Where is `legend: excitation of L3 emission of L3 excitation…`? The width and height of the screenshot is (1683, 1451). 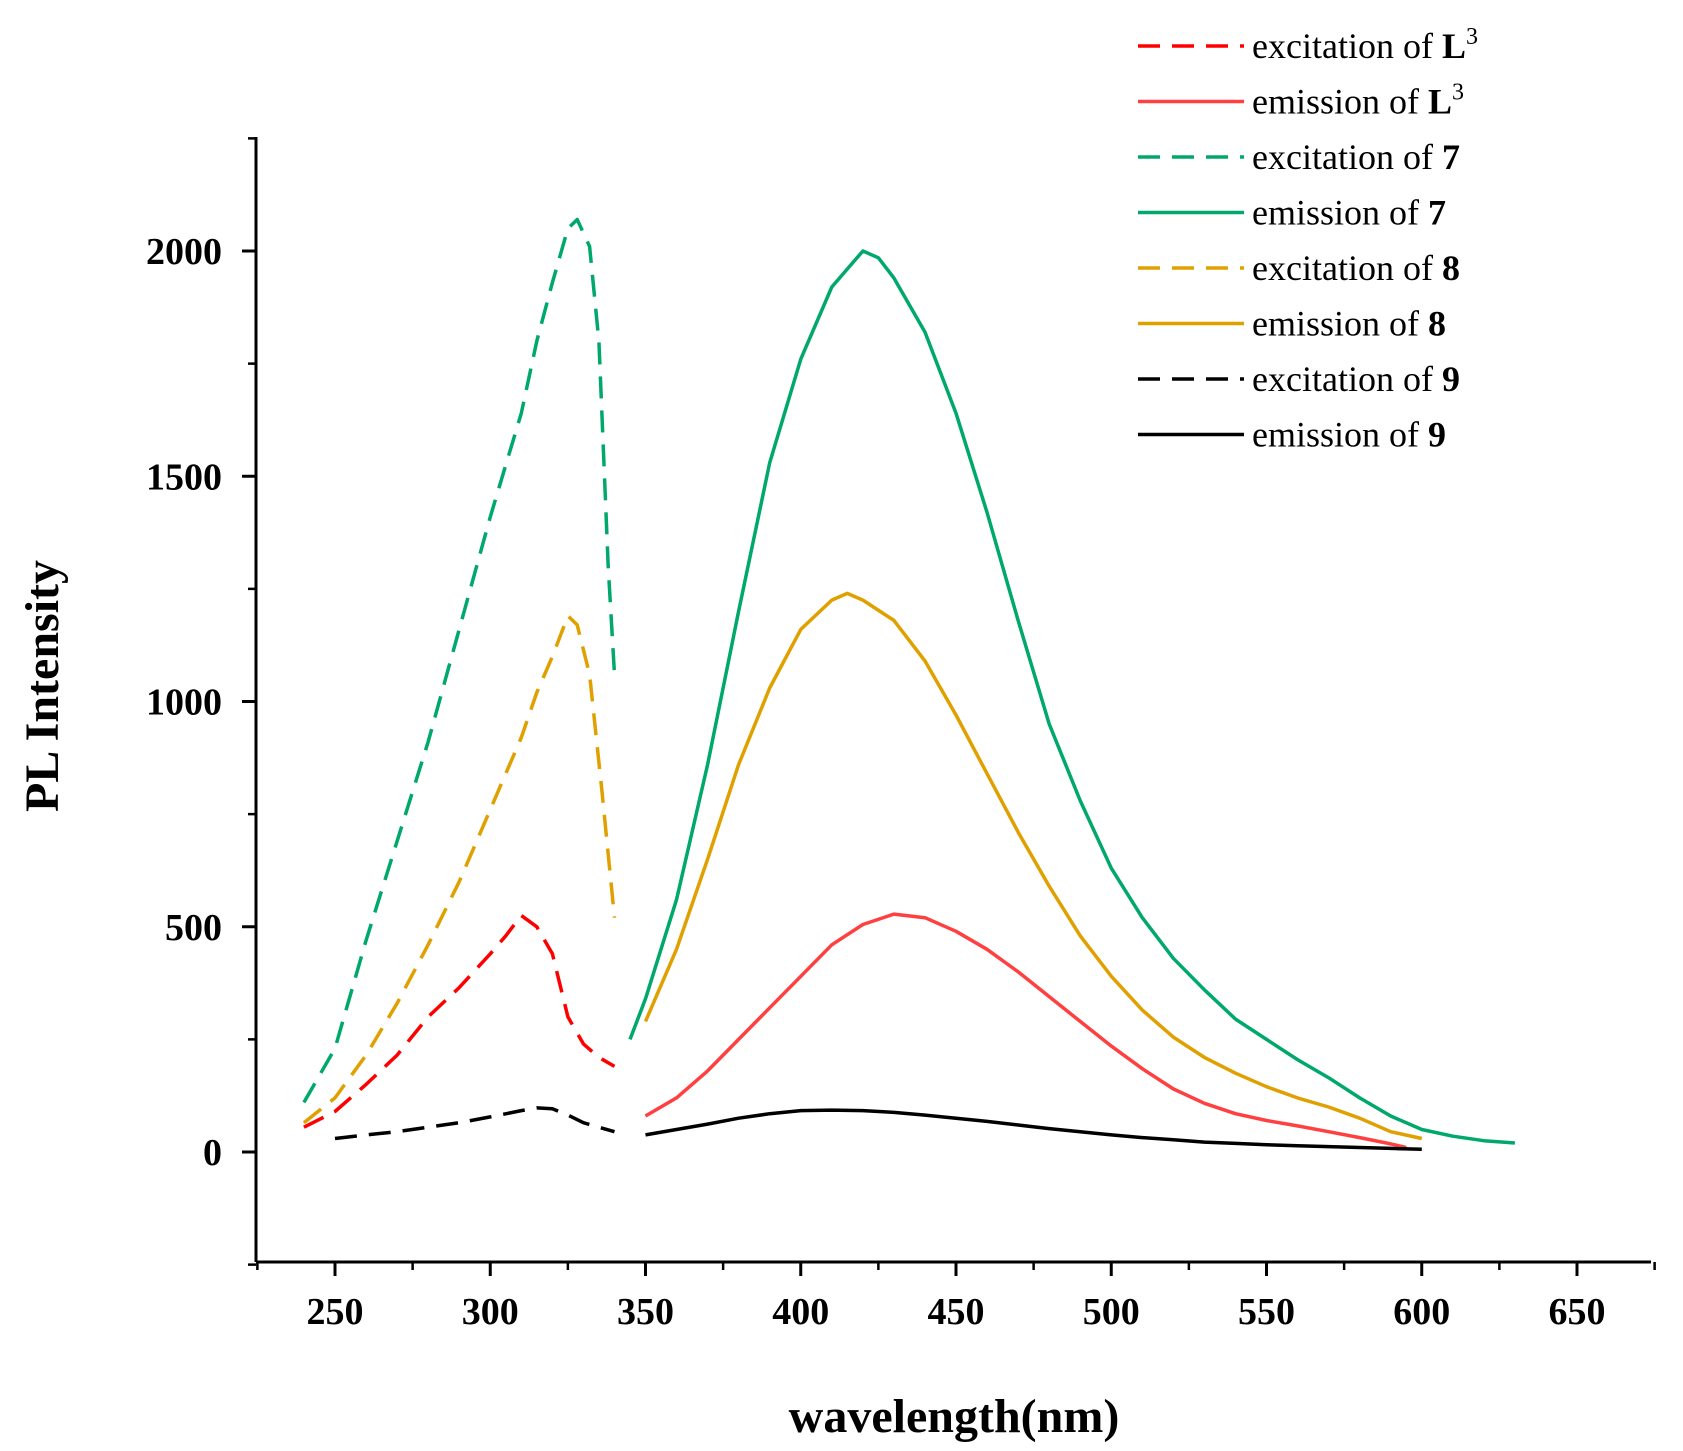
legend: excitation of L3 emission of L3 excitation… is located at coordinates (1308, 239).